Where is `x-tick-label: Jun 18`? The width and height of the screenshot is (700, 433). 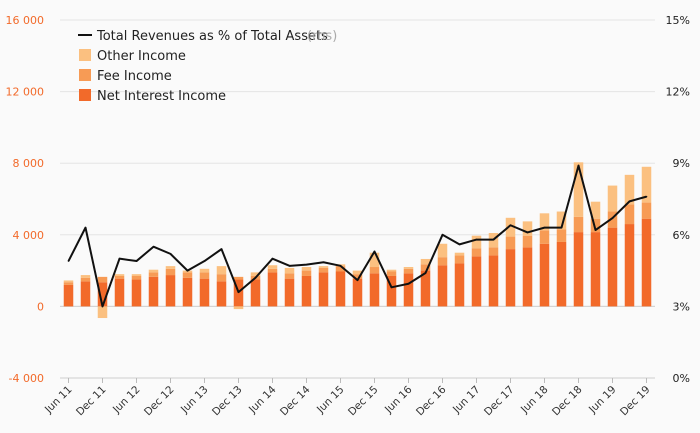 x-tick-label: Jun 18 is located at coordinates (534, 400).